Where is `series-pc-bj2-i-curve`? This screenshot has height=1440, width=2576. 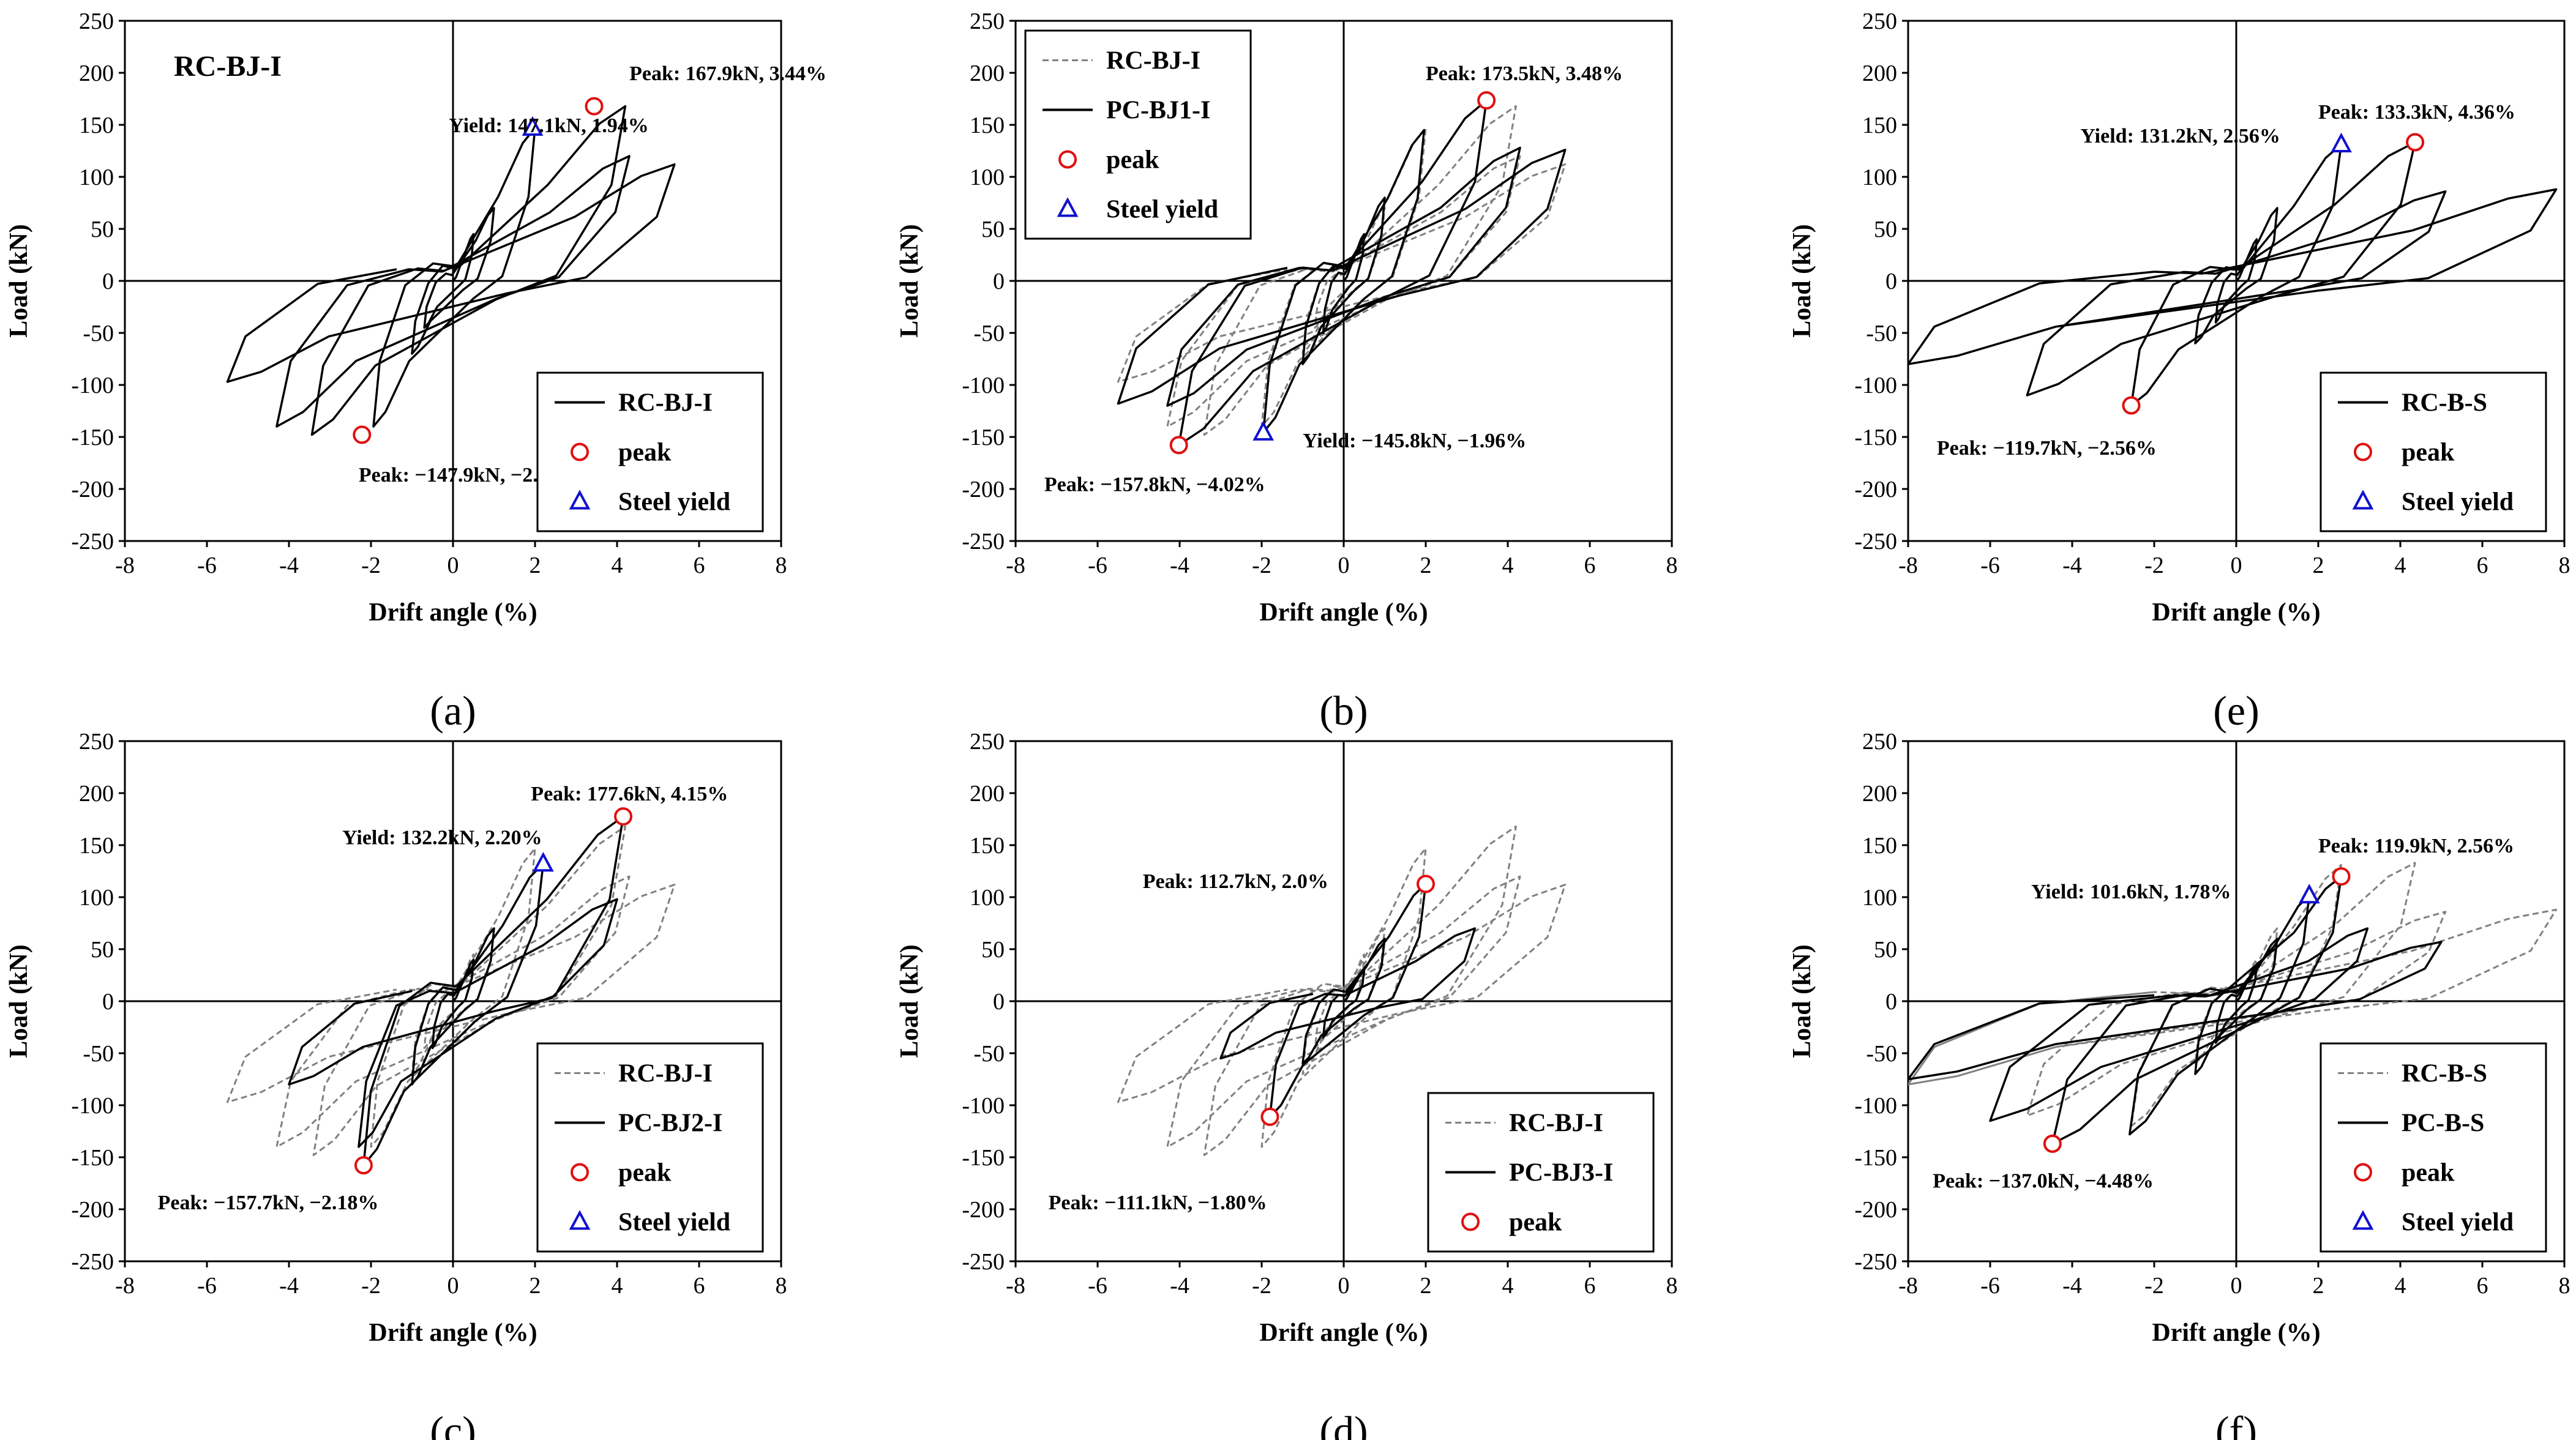 series-pc-bj2-i-curve is located at coordinates (456, 991).